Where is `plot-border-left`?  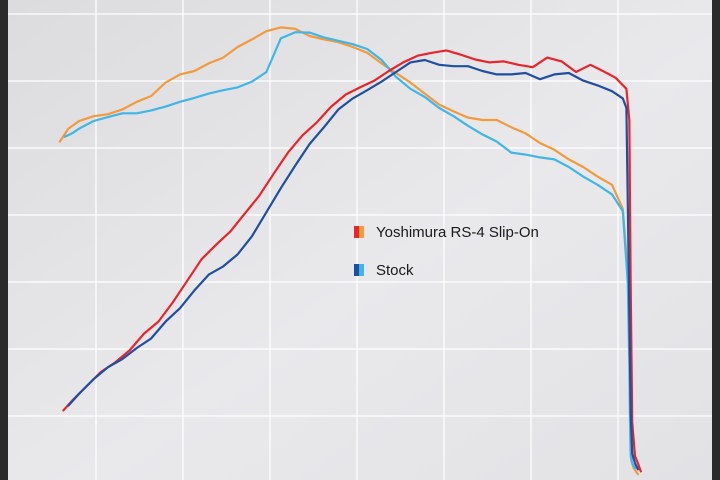
plot-border-left is located at coordinates (4, 240).